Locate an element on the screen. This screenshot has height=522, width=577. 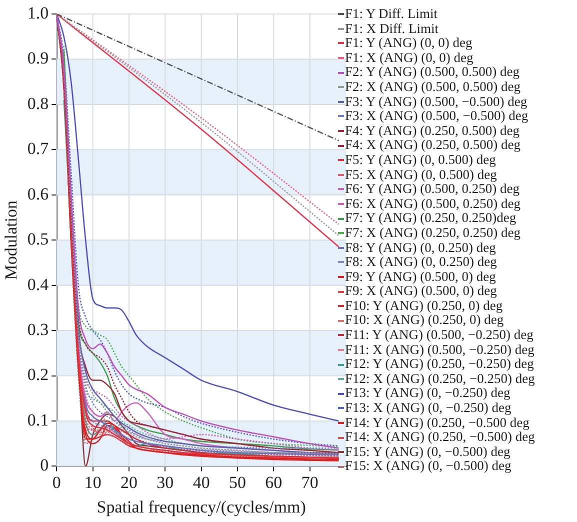
legend-label: F9: X (ANG) (0.500, 0) deg is located at coordinates (421, 291).